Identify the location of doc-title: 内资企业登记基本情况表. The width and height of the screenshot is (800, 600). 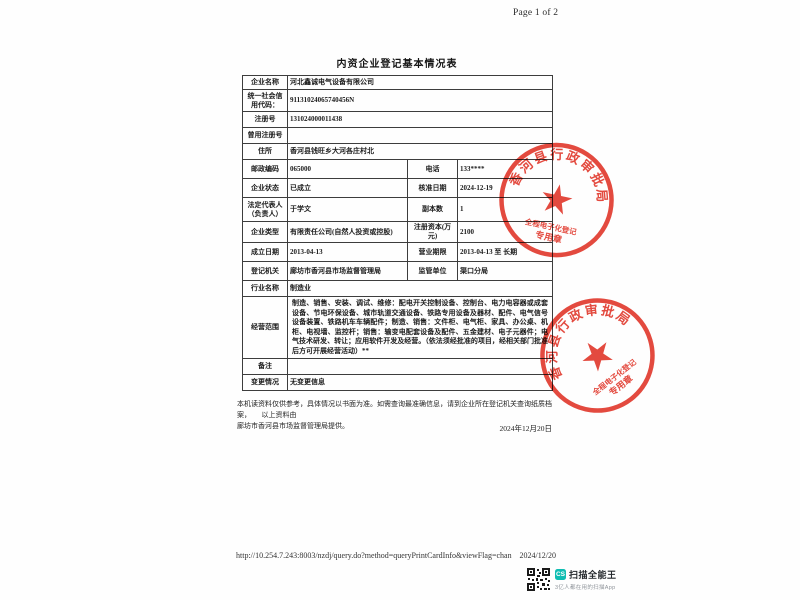
(397, 64).